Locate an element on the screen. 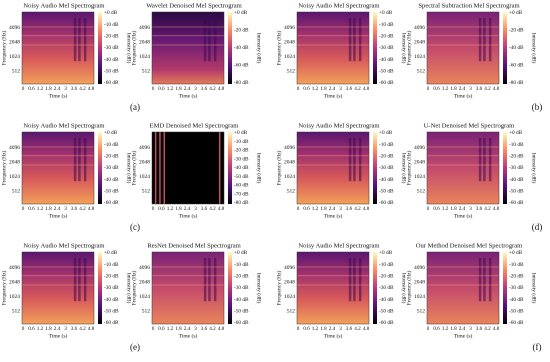  panel-title: Our Method Denoised Mel Spectrogram is located at coordinates (469, 246).